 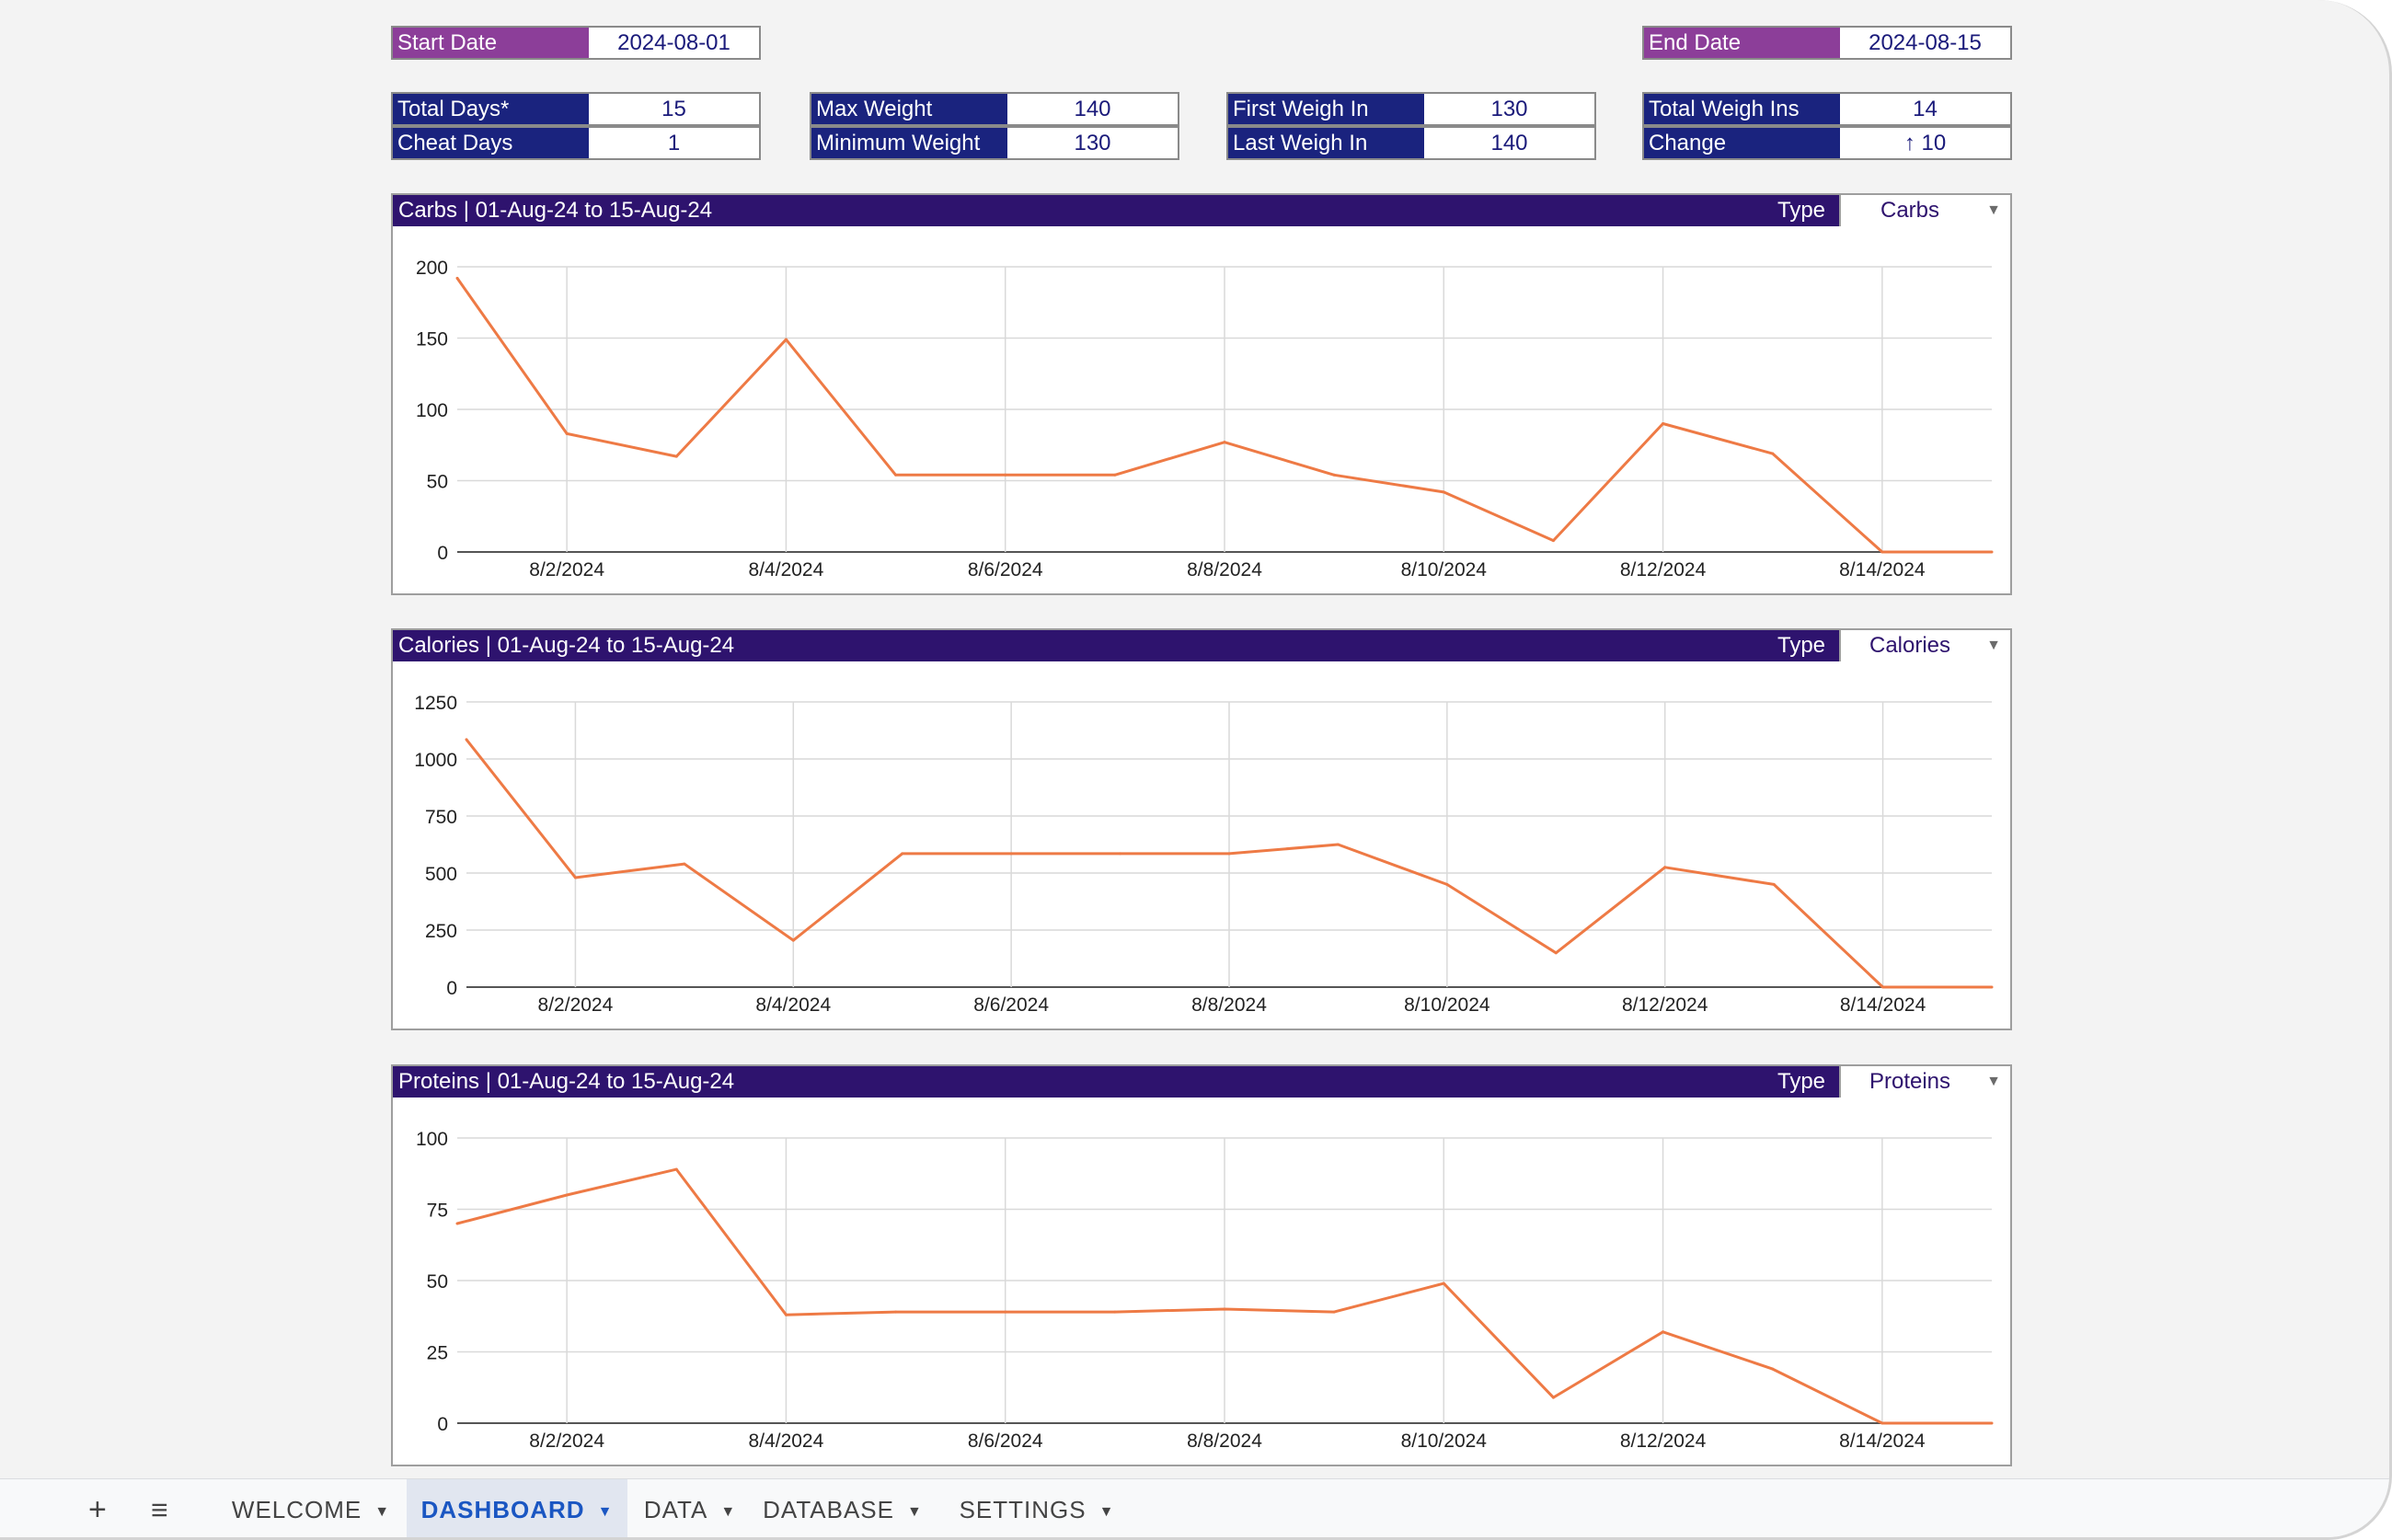 I want to click on y-tick-label: 50, so click(x=437, y=1282).